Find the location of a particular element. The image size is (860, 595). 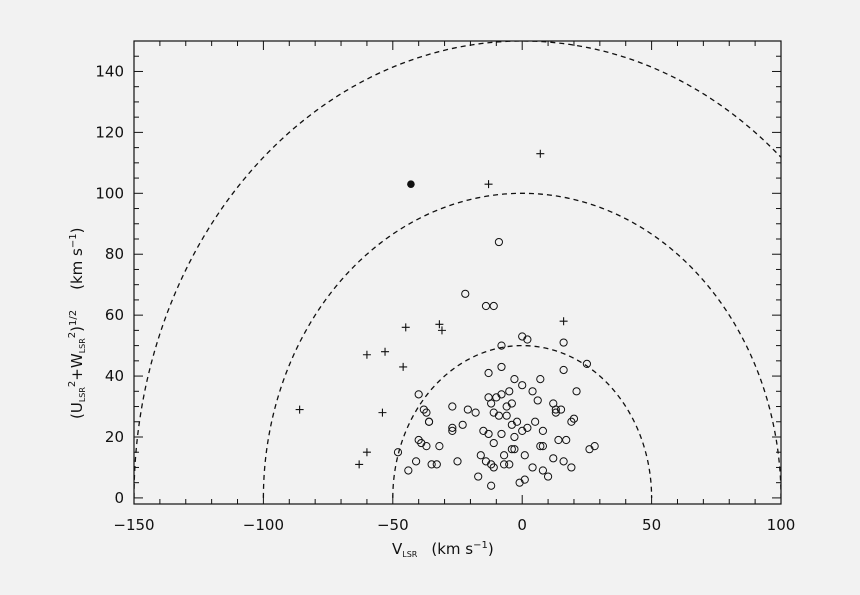

x-tick-label: −50 is located at coordinates (393, 525).